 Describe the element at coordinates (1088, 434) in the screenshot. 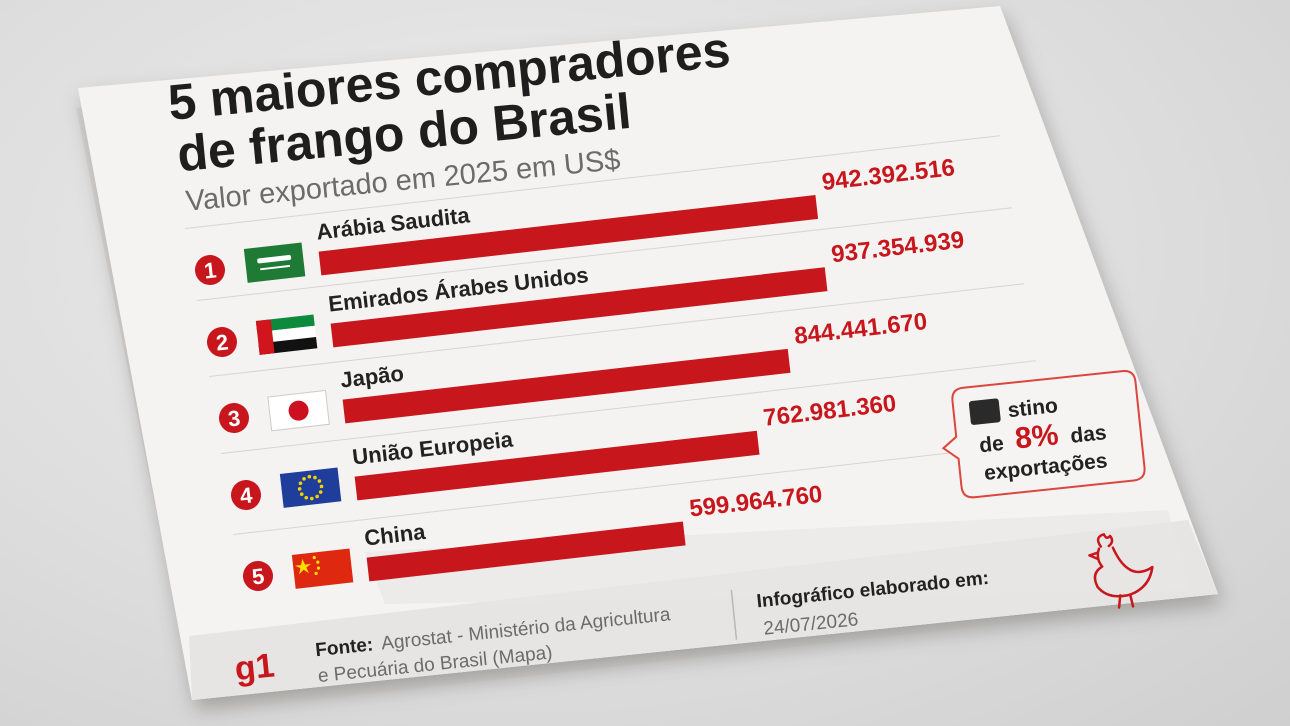

I see `callout-suffix: das` at that location.